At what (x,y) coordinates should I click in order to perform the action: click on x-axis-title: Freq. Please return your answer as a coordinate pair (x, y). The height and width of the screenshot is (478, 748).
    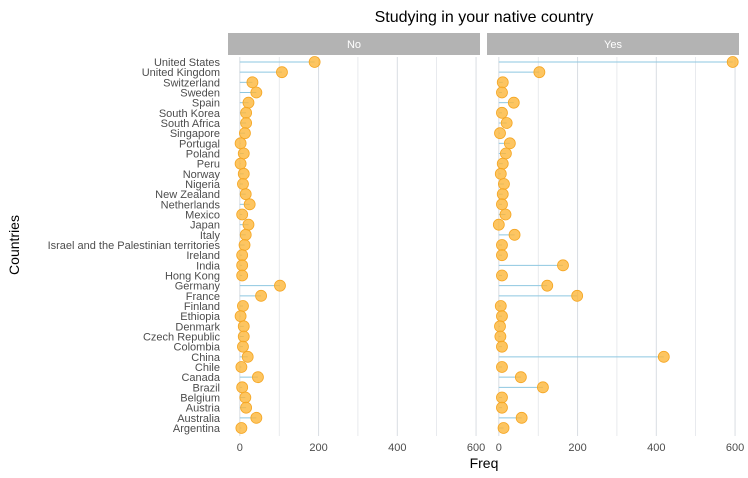
    Looking at the image, I should click on (484, 463).